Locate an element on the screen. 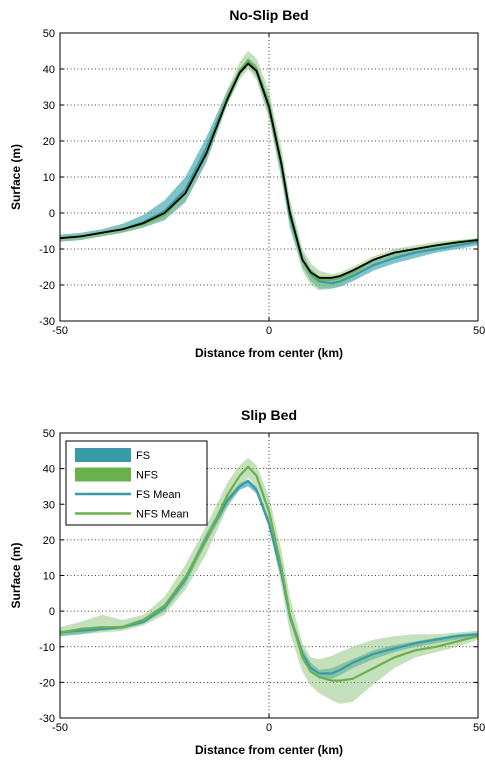  chart-title: No-Slip Bed is located at coordinates (268, 15).